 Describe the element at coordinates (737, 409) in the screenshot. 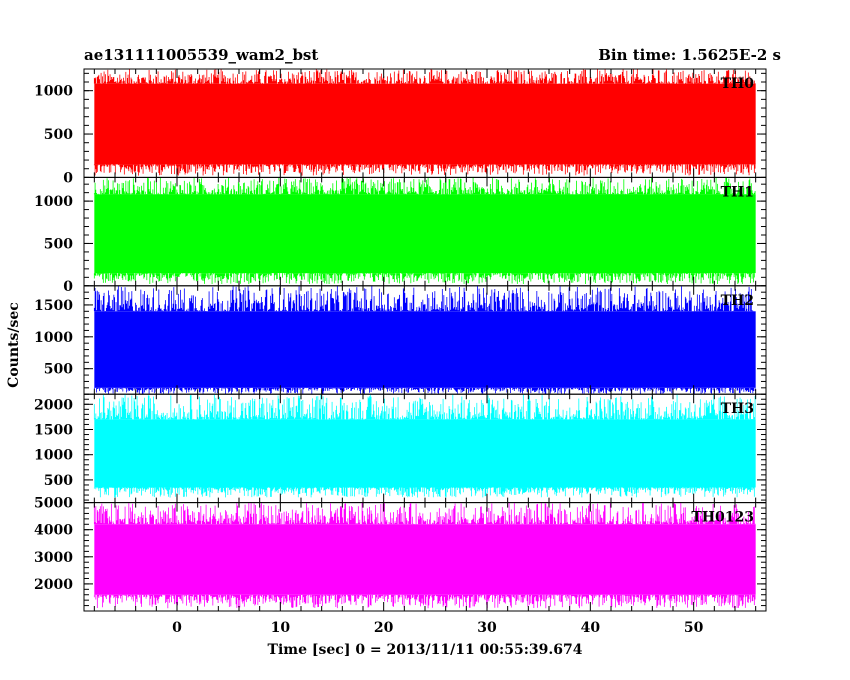

I see `series-label-th3: TH3` at that location.